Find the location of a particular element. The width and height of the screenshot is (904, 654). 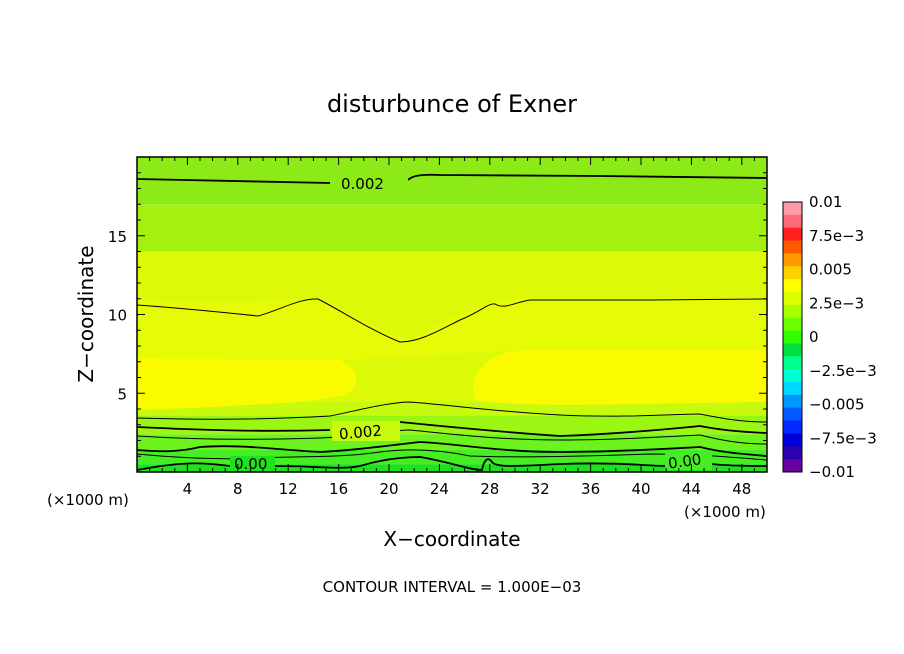

x-tick-label: 32 is located at coordinates (540, 489).